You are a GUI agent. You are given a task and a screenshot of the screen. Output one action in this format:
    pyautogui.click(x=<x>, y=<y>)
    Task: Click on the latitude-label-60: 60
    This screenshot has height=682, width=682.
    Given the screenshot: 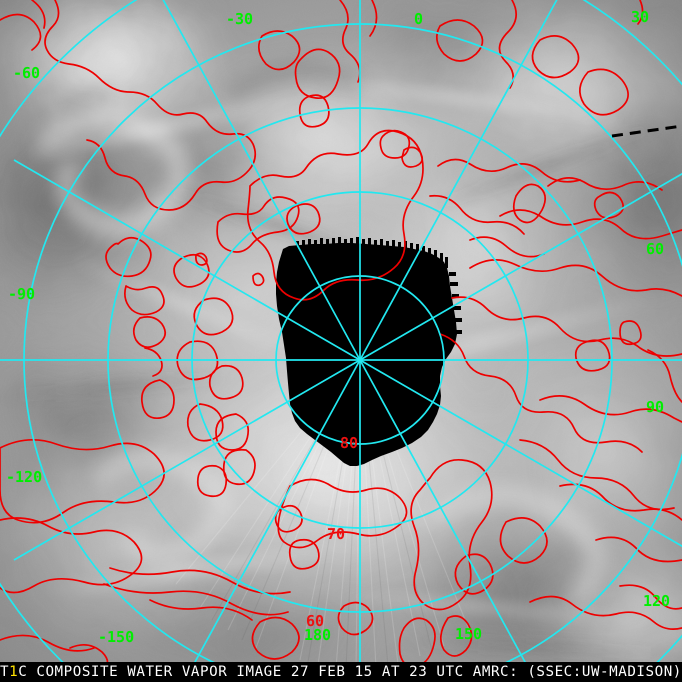 What is the action you would take?
    pyautogui.click(x=315, y=621)
    